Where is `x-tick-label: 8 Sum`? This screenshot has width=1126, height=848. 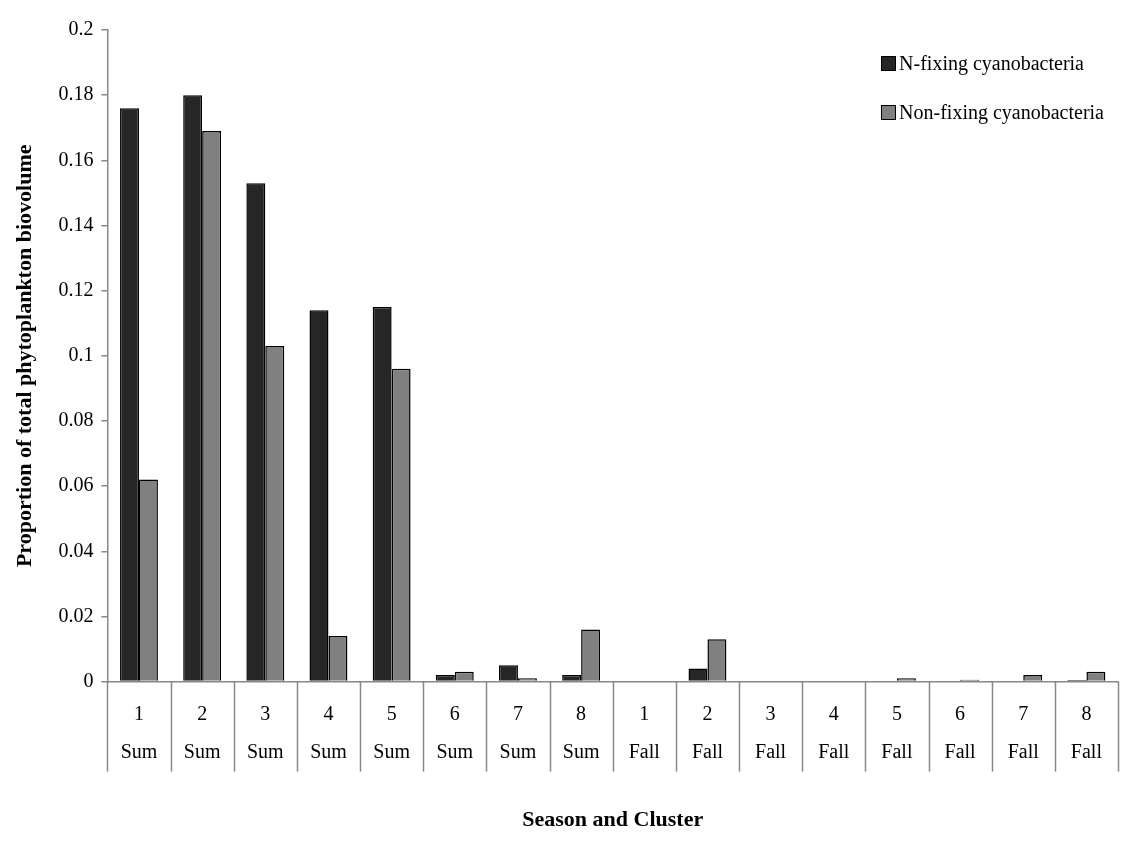
x-tick-label: 8 Sum is located at coordinates (581, 731).